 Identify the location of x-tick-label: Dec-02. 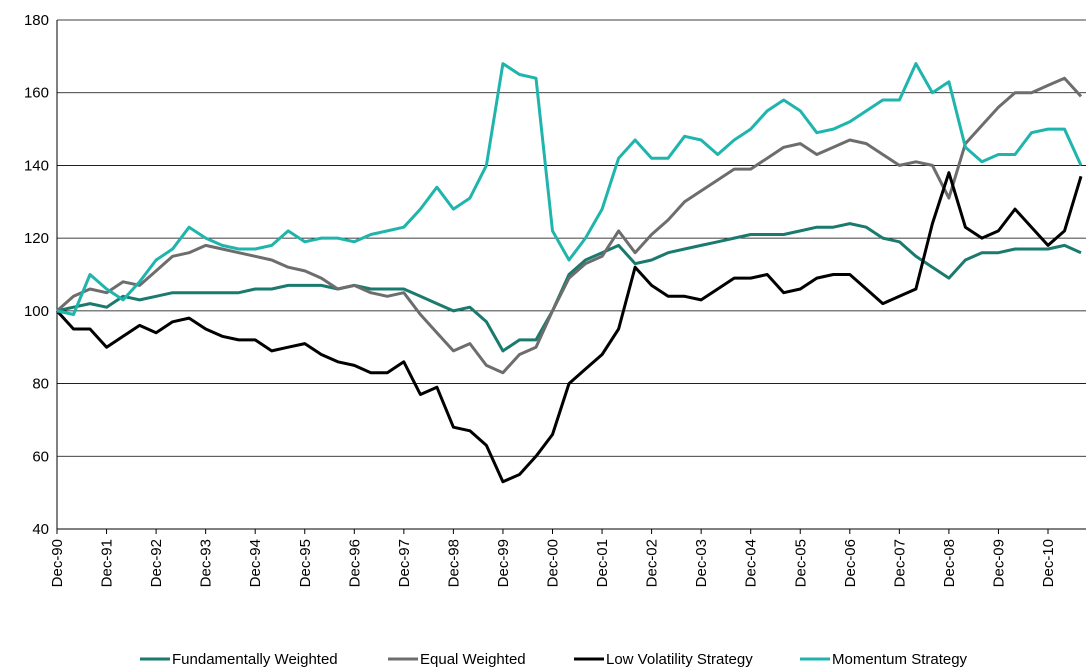
(652, 563).